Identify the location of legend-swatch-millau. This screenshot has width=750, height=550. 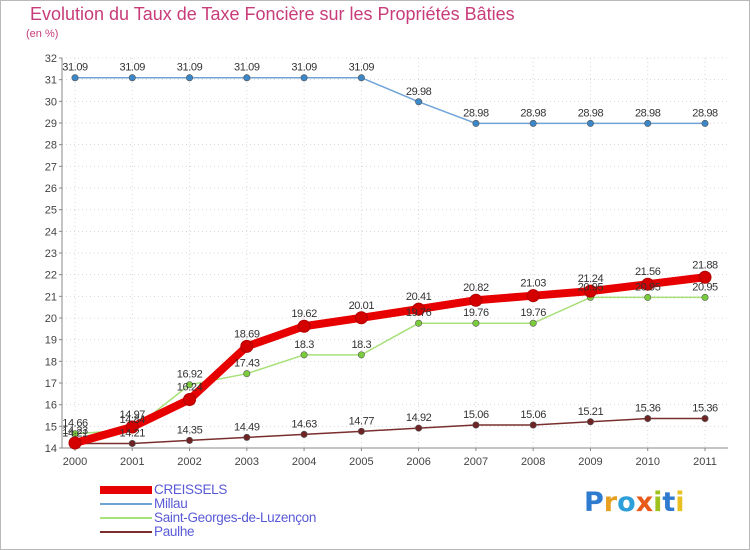
(126, 504).